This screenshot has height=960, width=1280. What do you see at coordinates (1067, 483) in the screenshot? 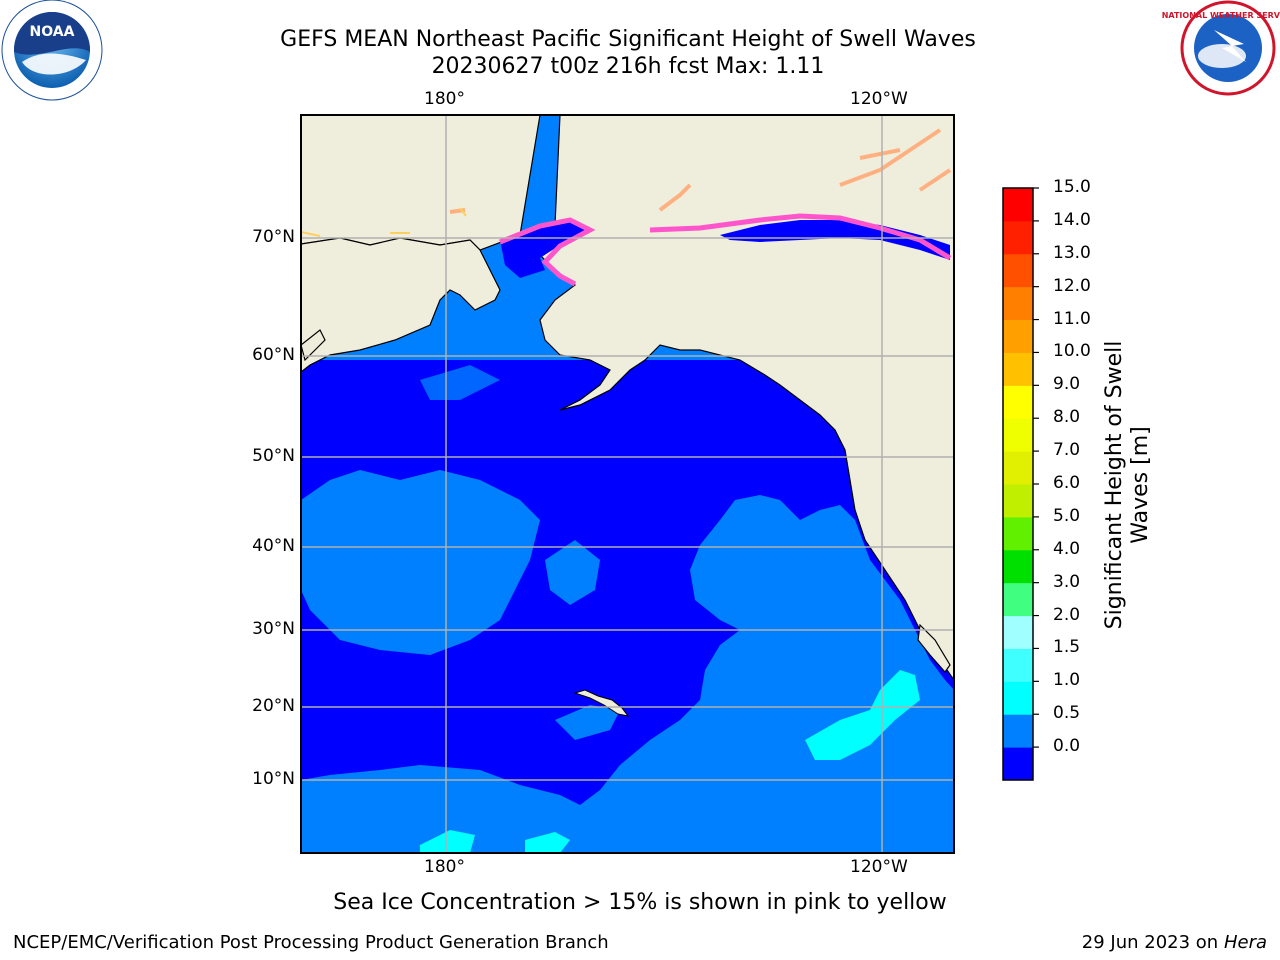
I see `colorbar-tick-label: 6.0` at bounding box center [1067, 483].